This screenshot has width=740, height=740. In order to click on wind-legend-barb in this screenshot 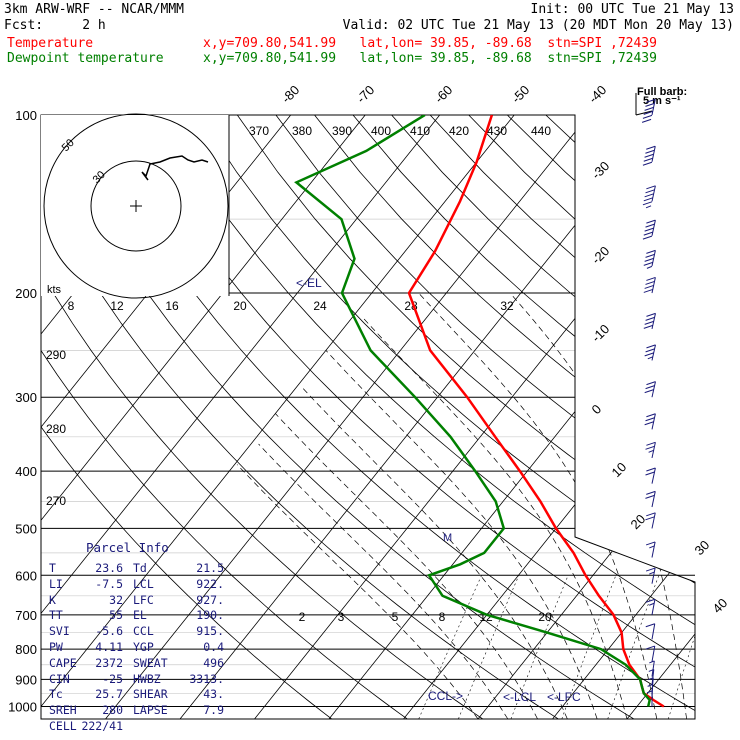, I will do `click(644, 113)`.